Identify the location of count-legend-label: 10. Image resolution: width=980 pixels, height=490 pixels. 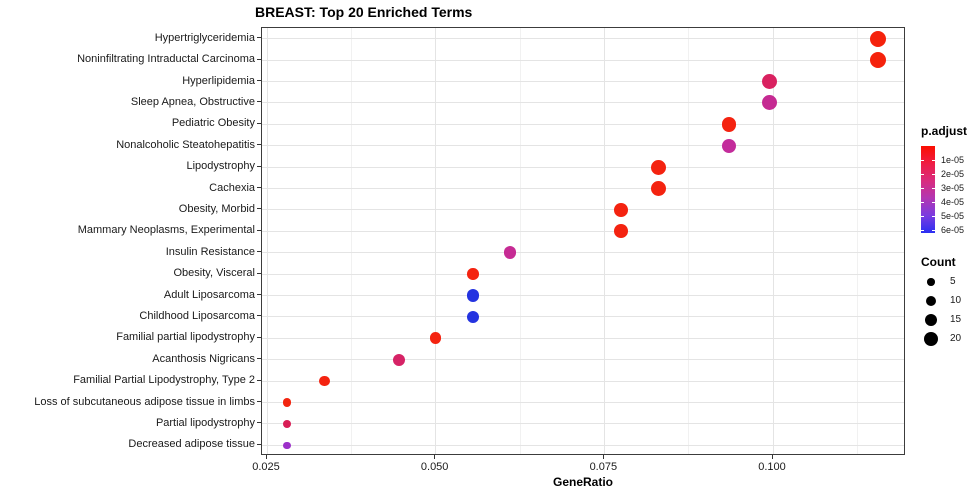
(956, 300).